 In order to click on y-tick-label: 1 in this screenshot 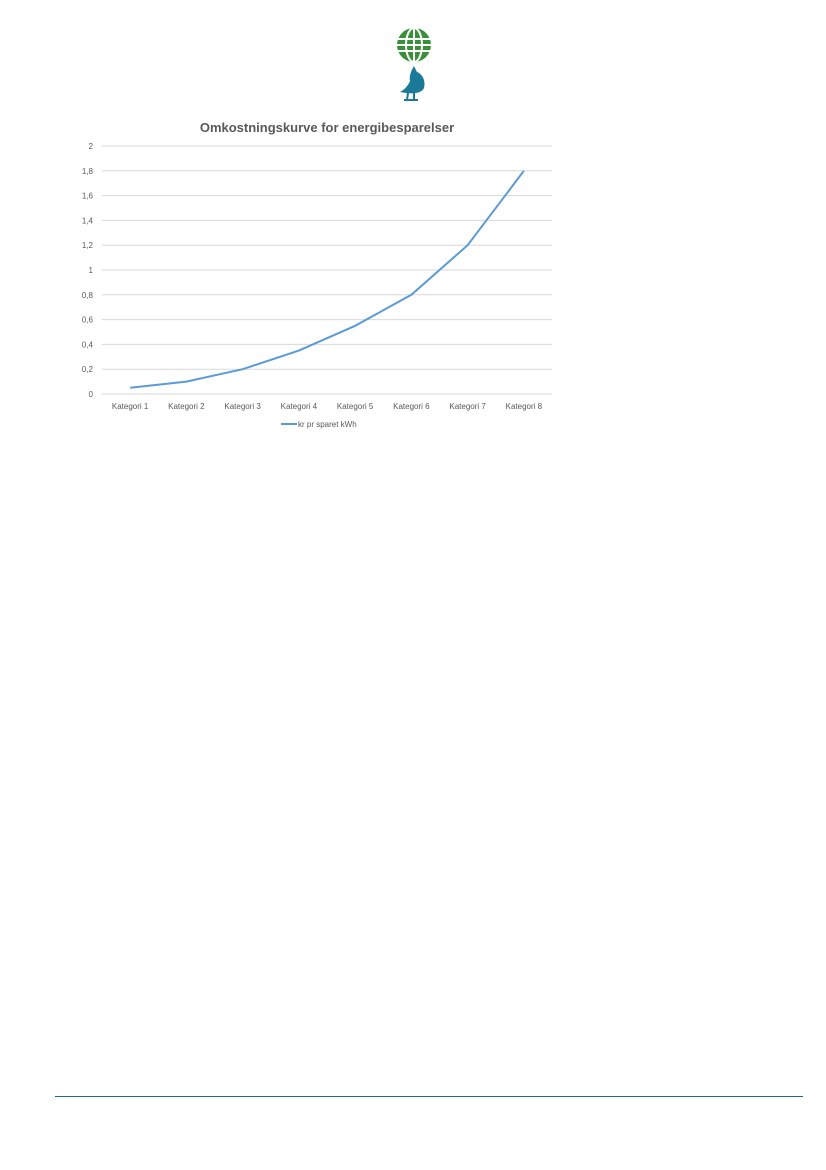, I will do `click(91, 270)`.